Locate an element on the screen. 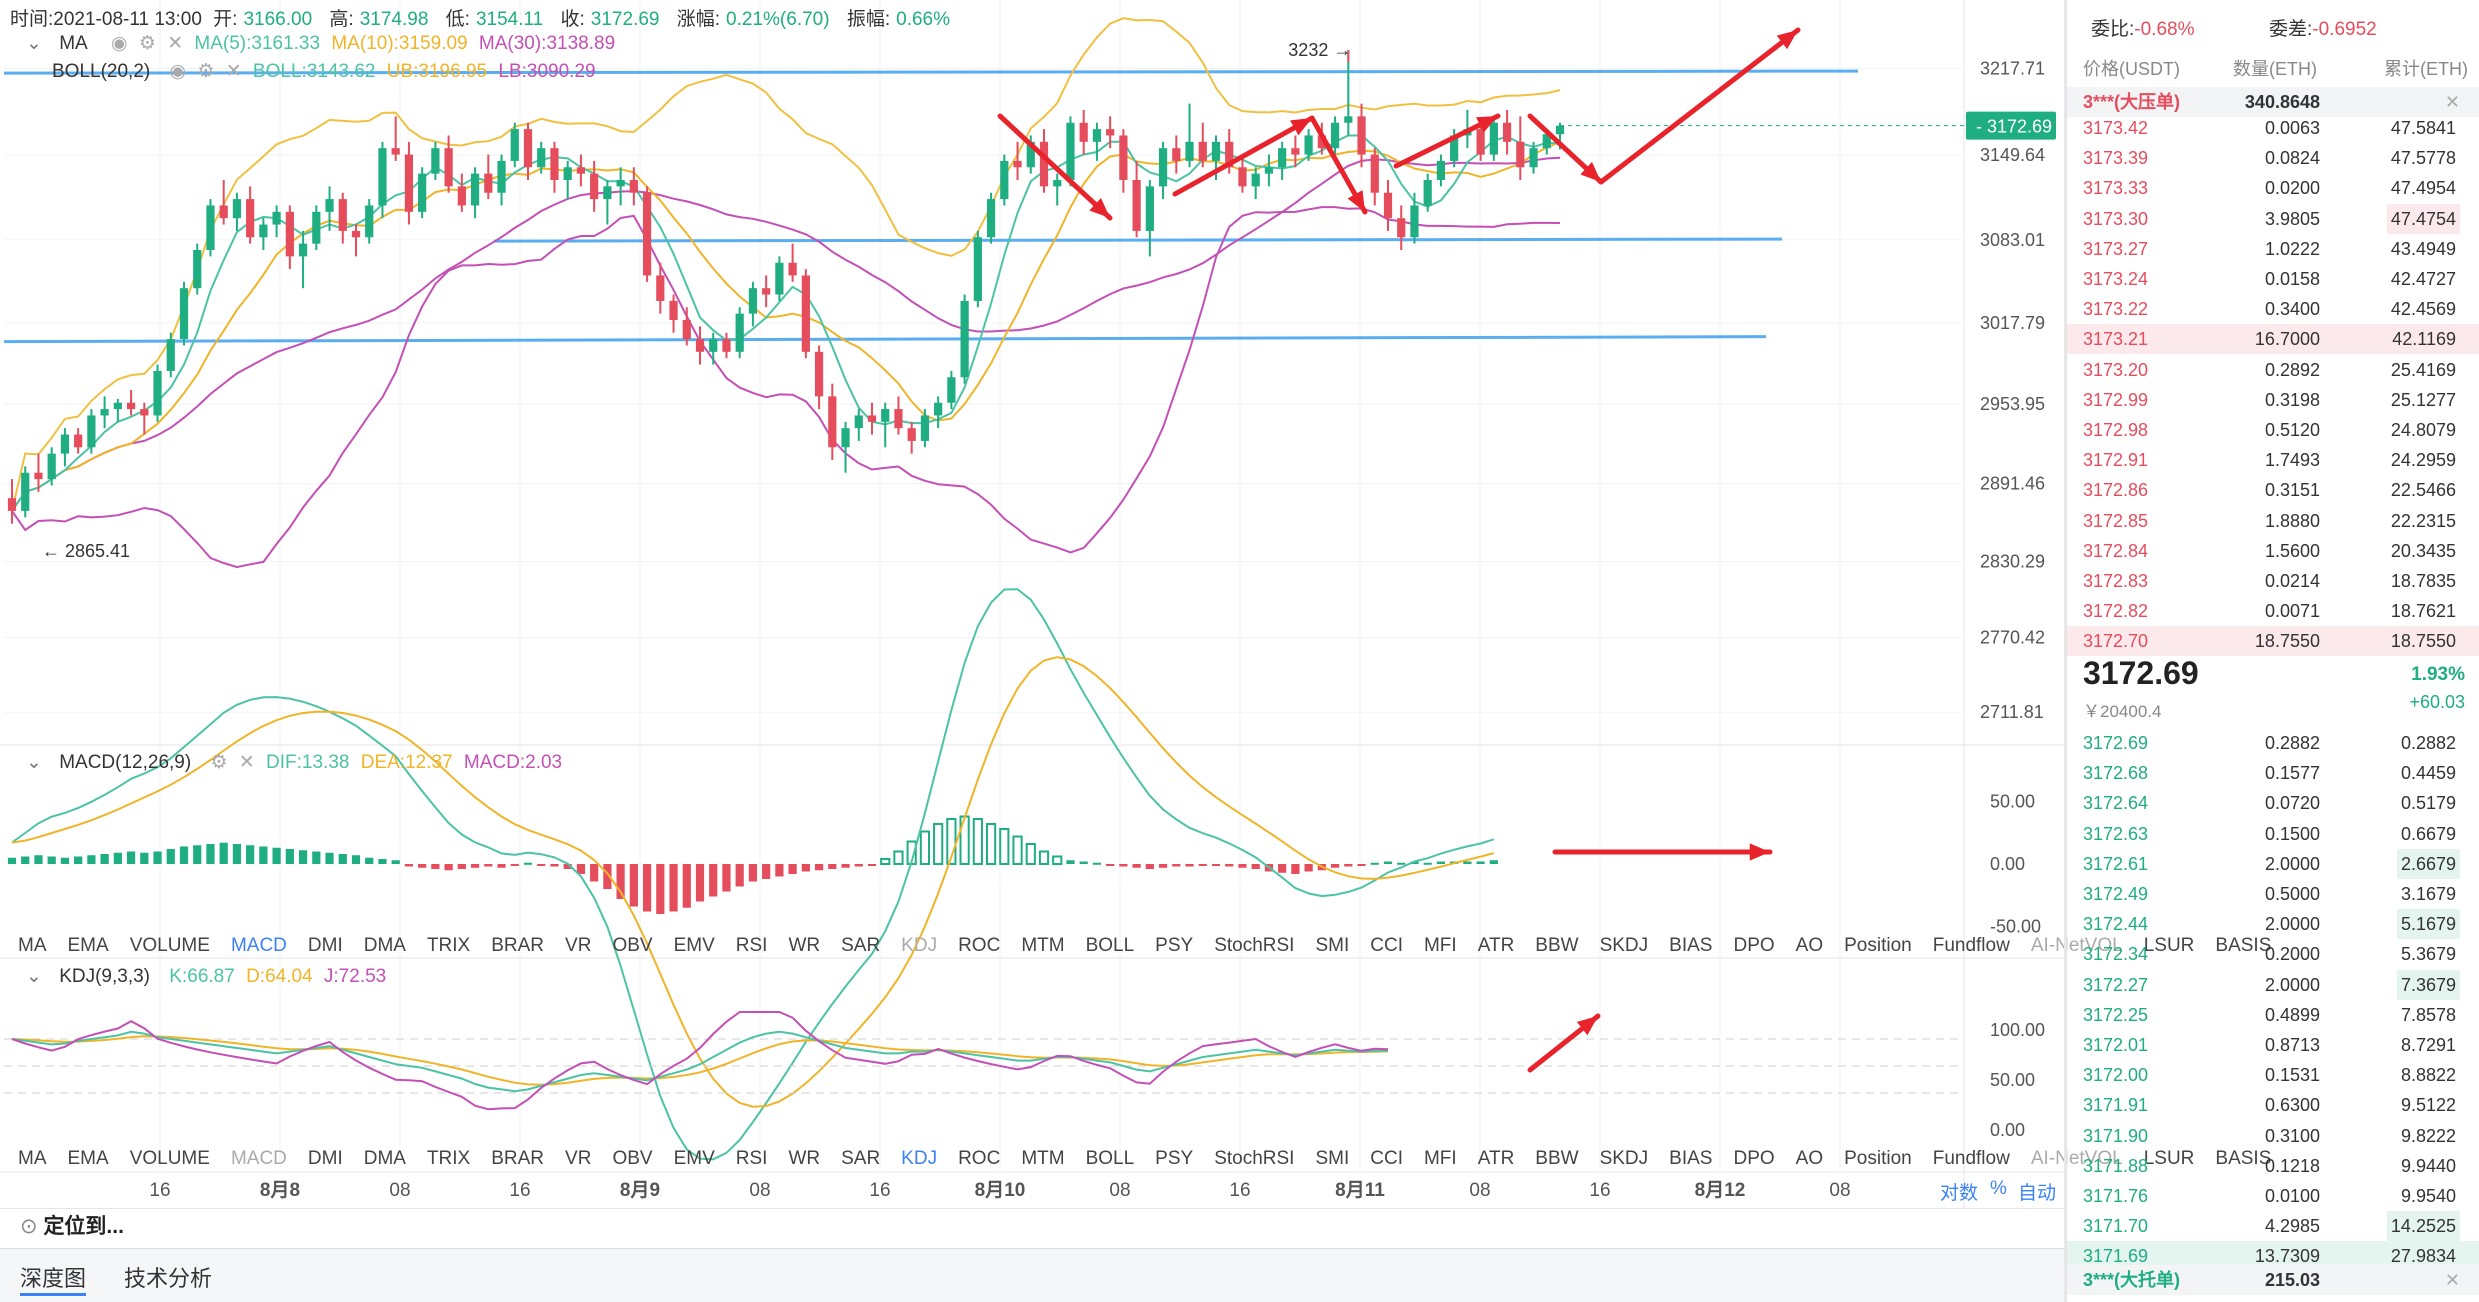 This screenshot has height=1302, width=2479. bid-row: 3171.91 0.6300 9.5122 is located at coordinates (2273, 1105).